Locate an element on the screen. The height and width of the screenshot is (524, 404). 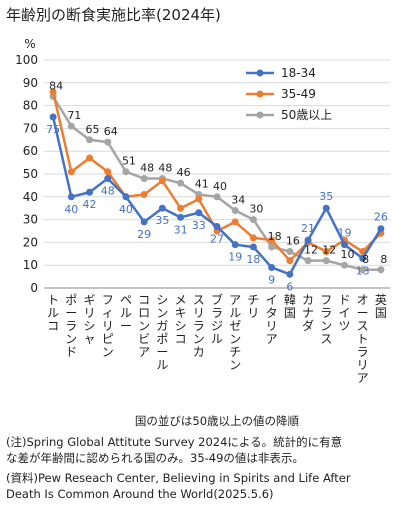
x-tick-label: コロンビア is located at coordinates (144, 326).